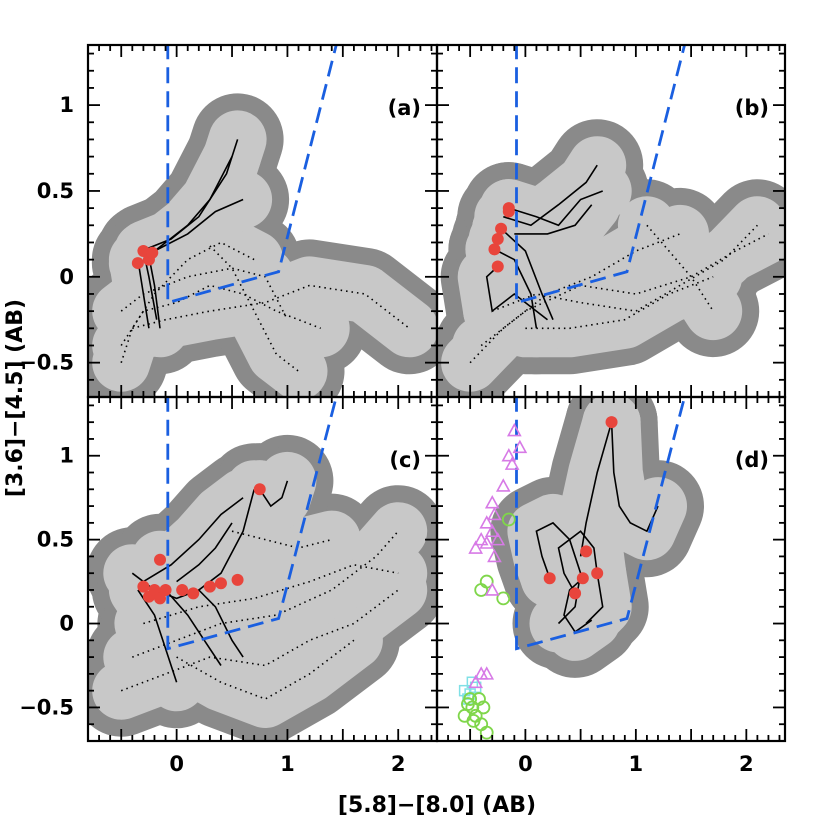 This screenshot has width=830, height=830. I want to click on x-tick-labels: 0 1 2 0 1 2, so click(461, 764).